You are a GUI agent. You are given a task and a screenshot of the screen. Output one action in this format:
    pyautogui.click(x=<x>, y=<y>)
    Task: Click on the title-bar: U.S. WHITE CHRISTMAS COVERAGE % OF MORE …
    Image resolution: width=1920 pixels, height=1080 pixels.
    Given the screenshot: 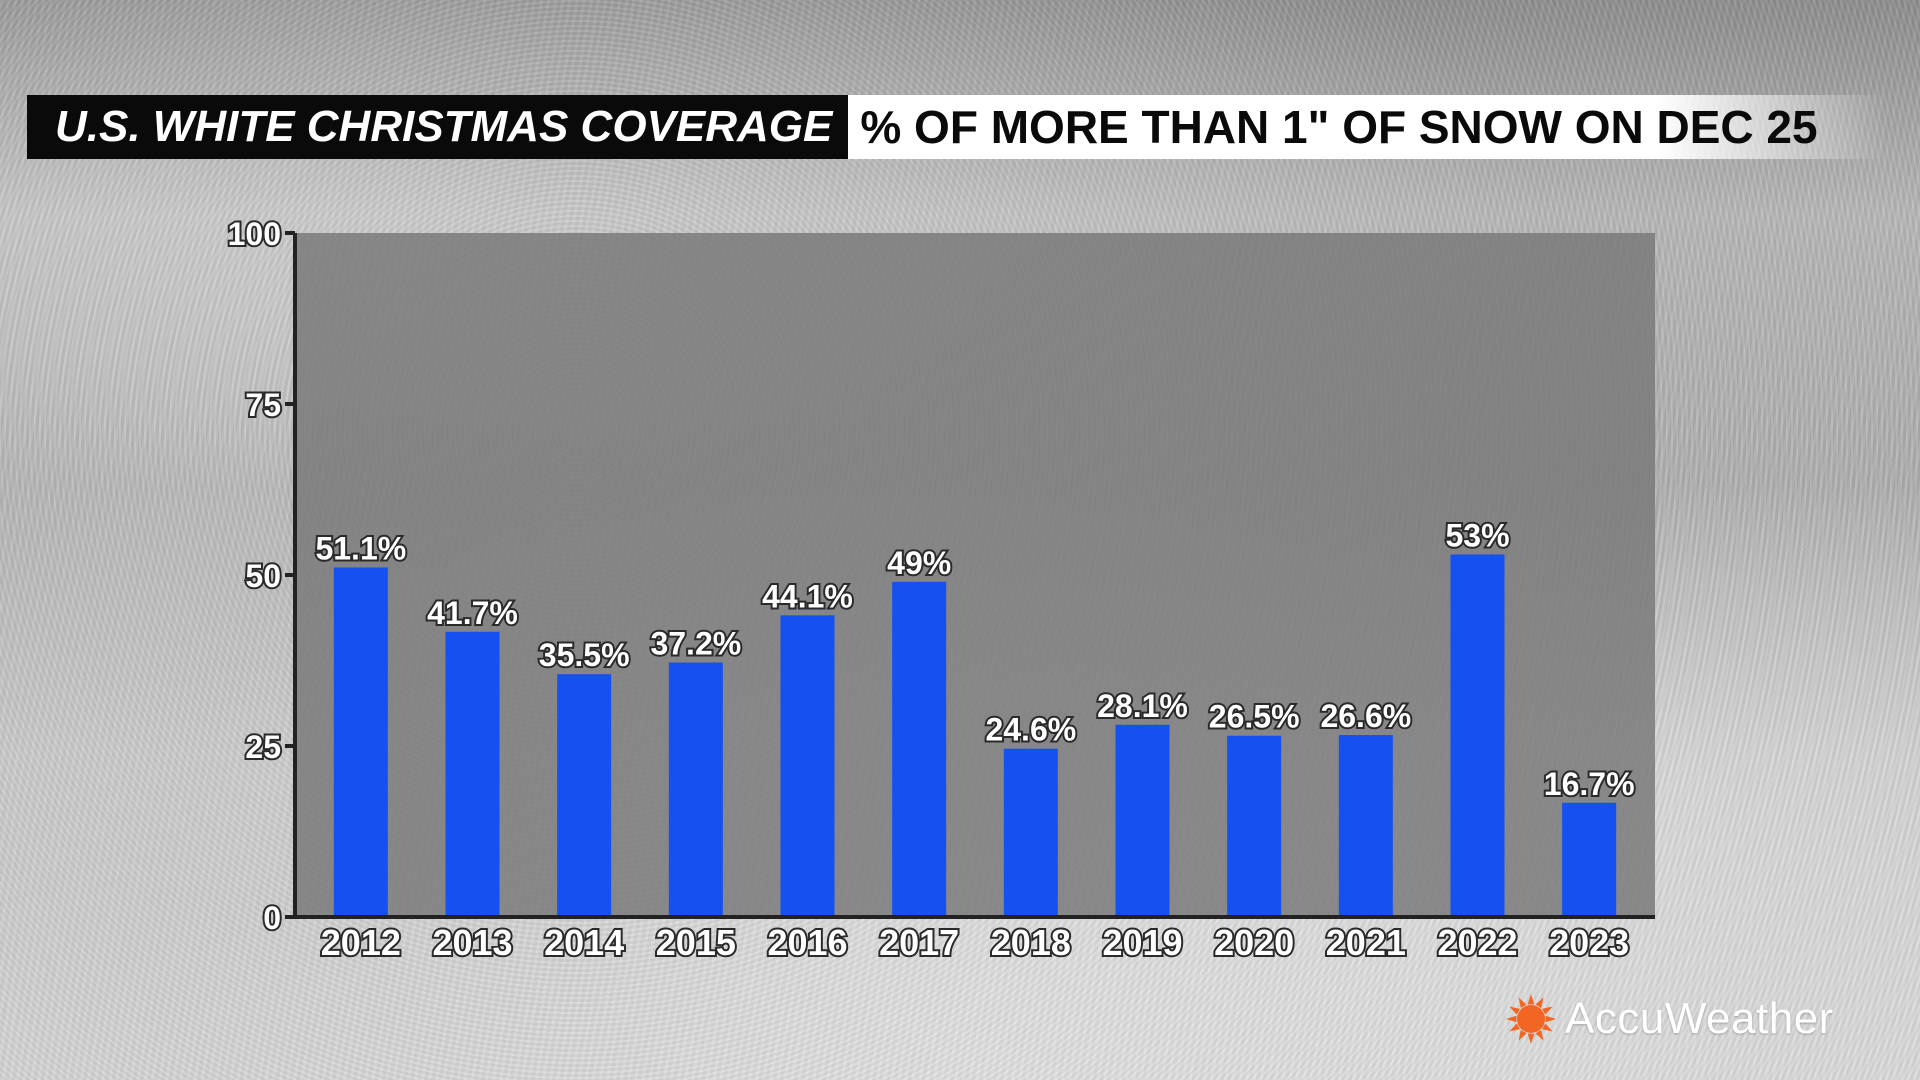 What is the action you would take?
    pyautogui.click(x=957, y=127)
    